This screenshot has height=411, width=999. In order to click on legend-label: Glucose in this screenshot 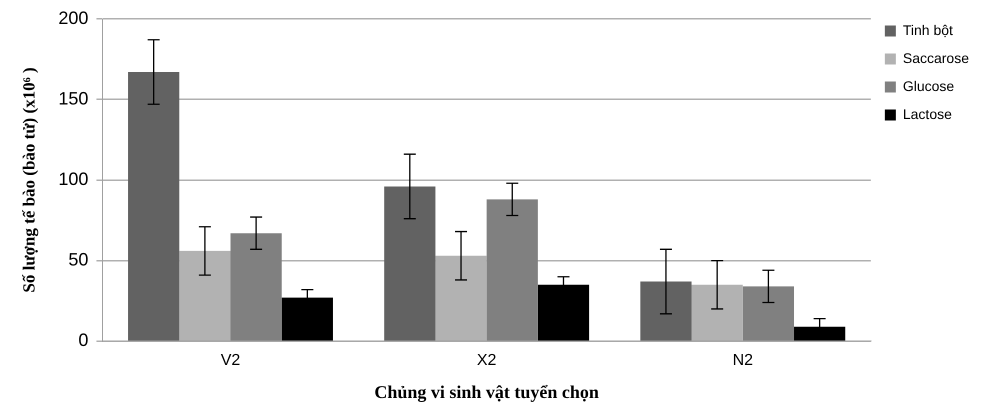, I will do `click(928, 86)`.